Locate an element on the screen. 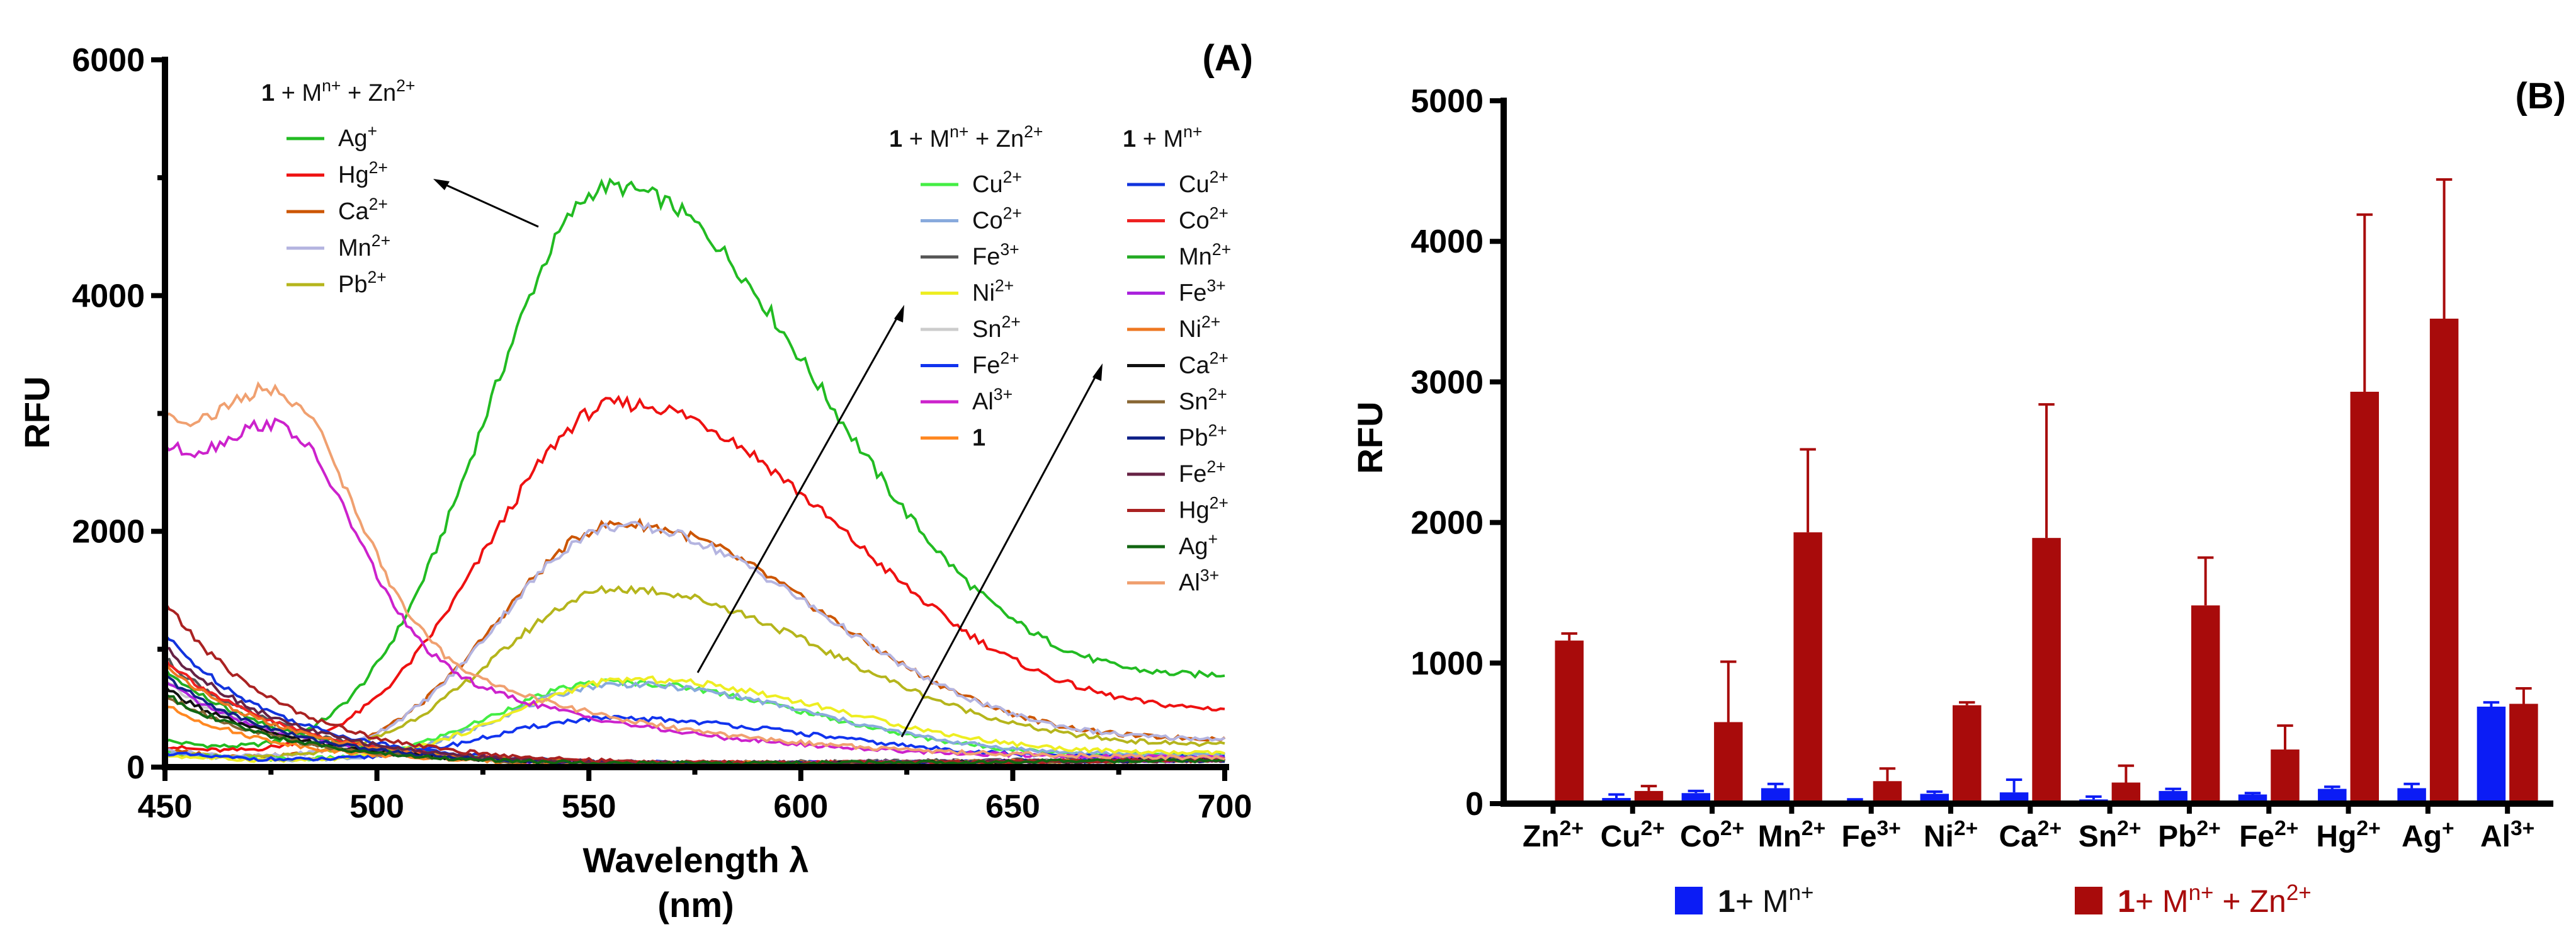 This screenshot has height=951, width=2576. category-label-ca: Ca2+ is located at coordinates (2030, 835).